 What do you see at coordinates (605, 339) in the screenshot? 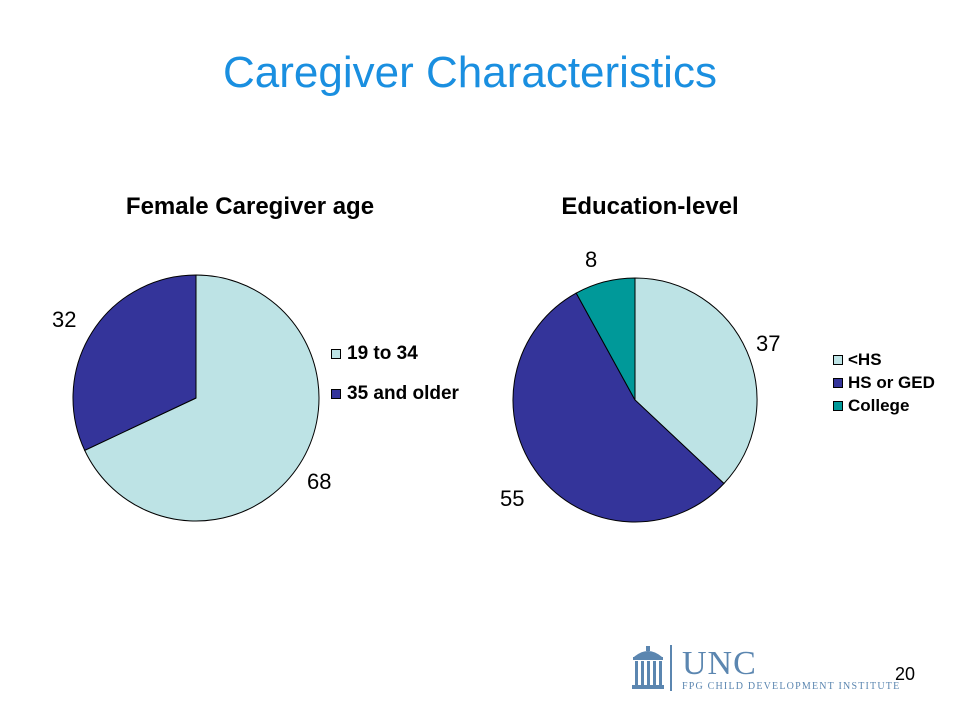
I see `pie-slice-college` at bounding box center [605, 339].